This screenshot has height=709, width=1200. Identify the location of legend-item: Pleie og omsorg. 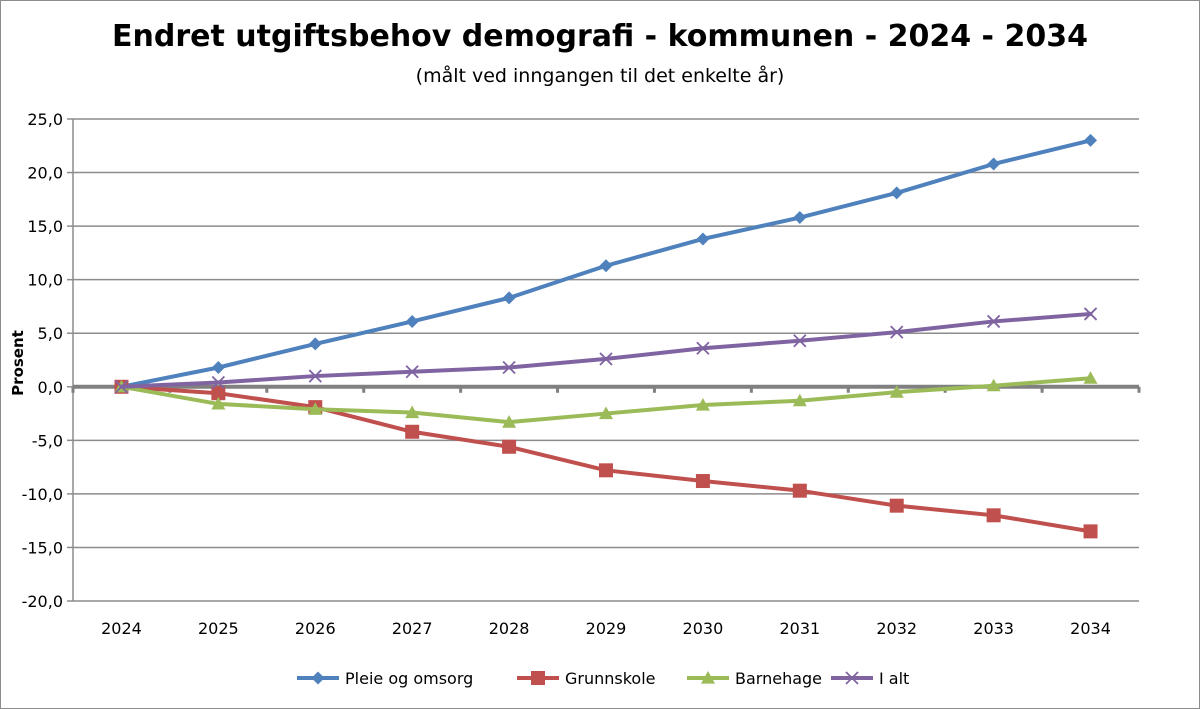
(385, 678).